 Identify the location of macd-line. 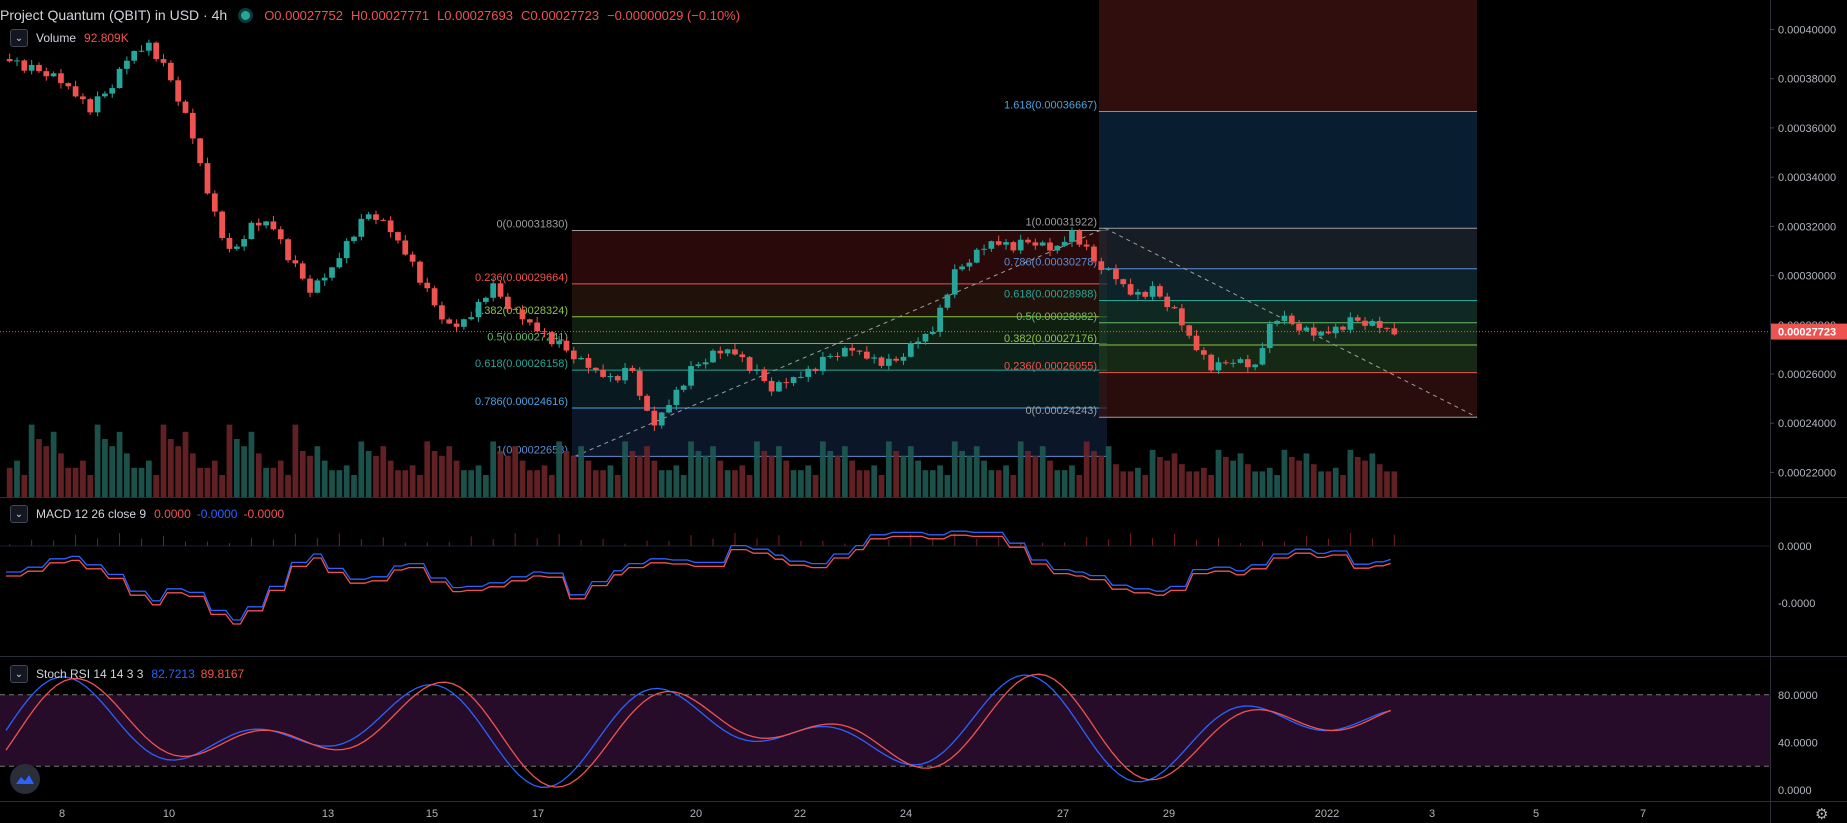
(698, 575).